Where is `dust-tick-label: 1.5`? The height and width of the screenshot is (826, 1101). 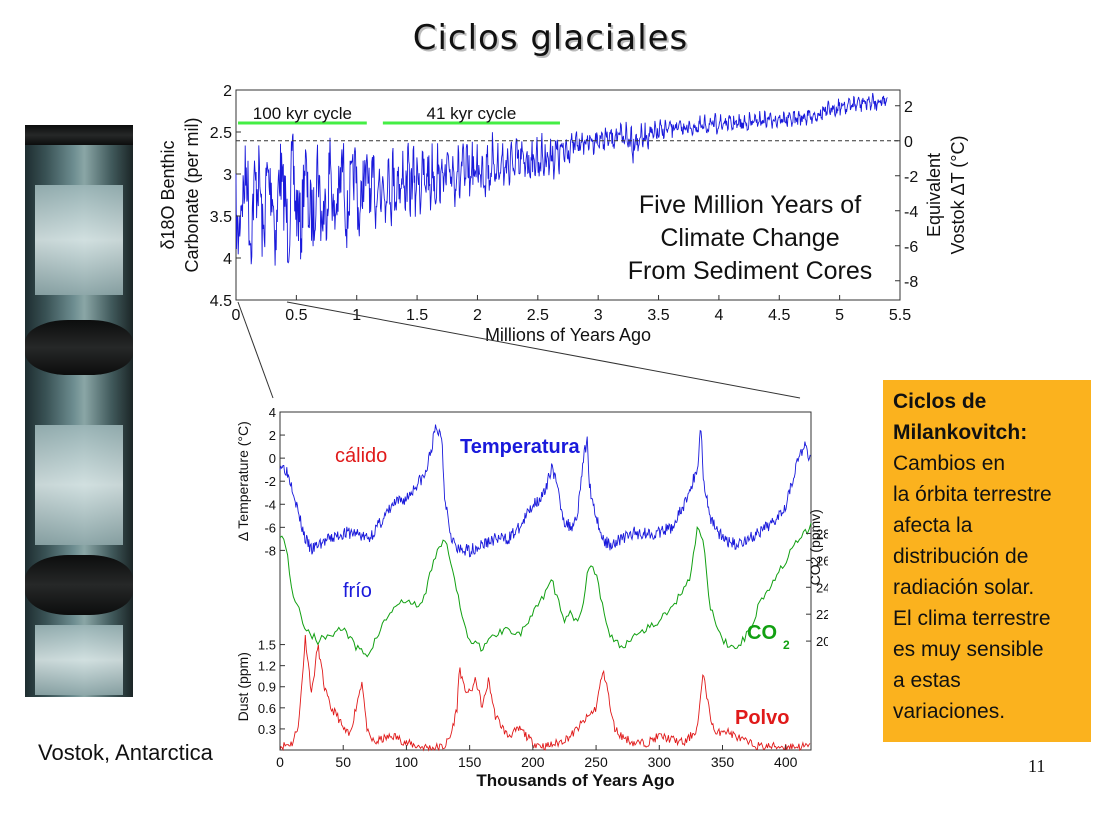 dust-tick-label: 1.5 is located at coordinates (267, 645).